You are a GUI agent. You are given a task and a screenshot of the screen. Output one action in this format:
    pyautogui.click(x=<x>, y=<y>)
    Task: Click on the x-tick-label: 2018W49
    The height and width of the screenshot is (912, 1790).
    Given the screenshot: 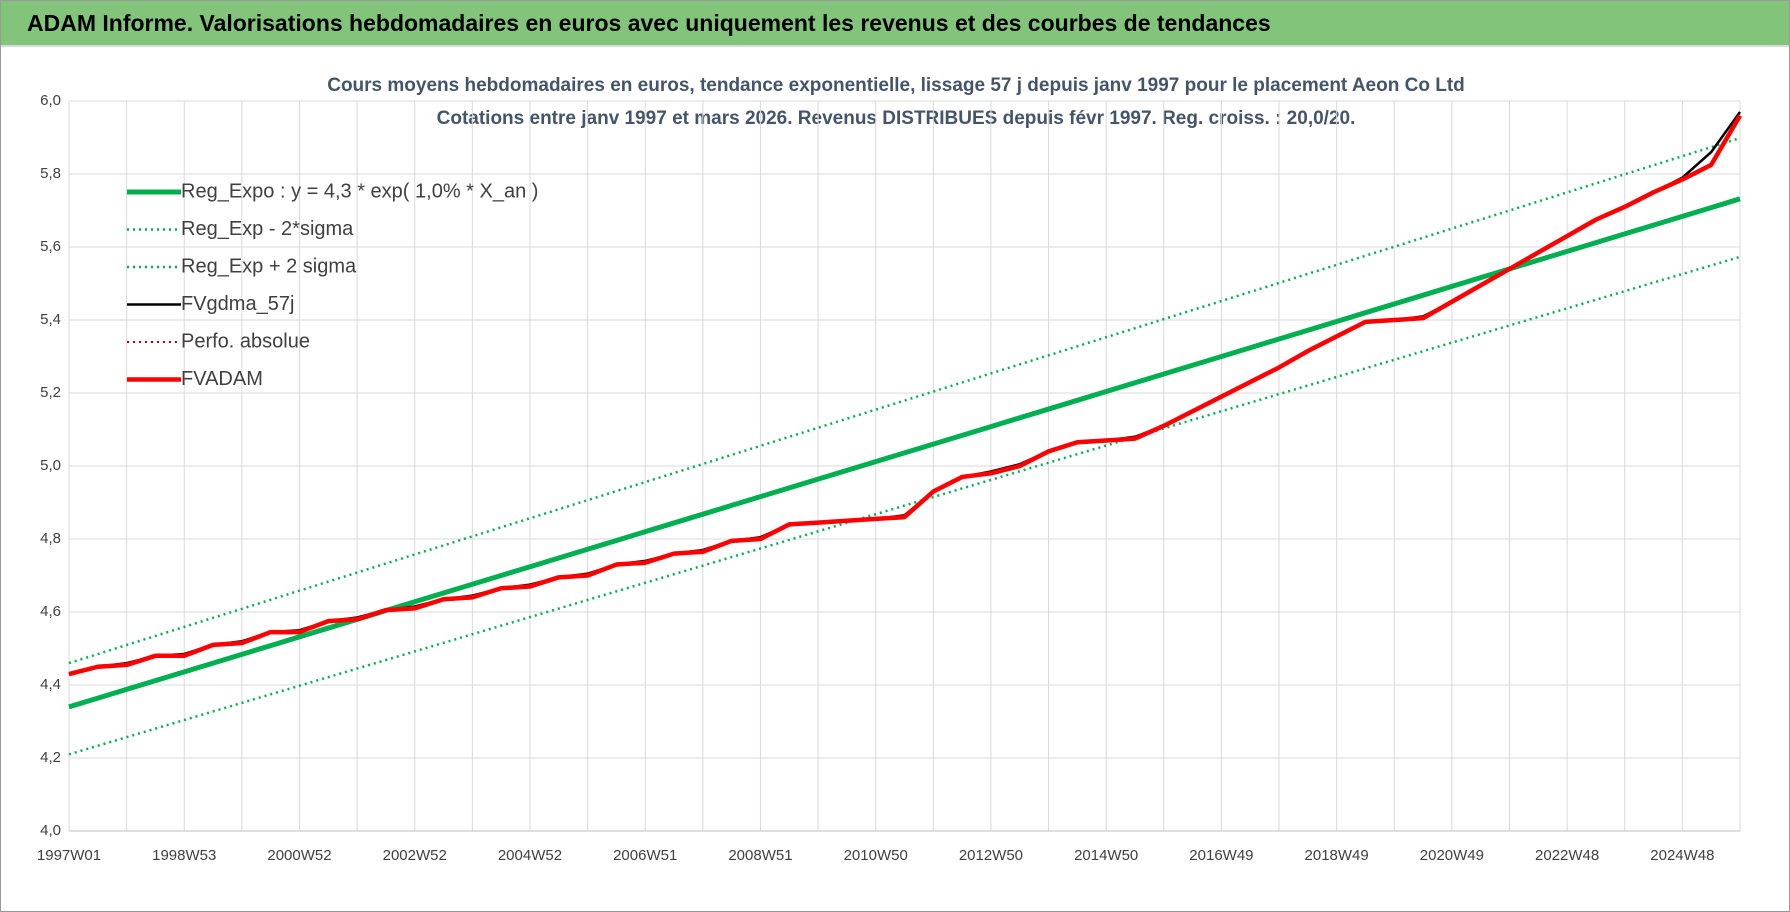 What is the action you would take?
    pyautogui.click(x=1337, y=855)
    